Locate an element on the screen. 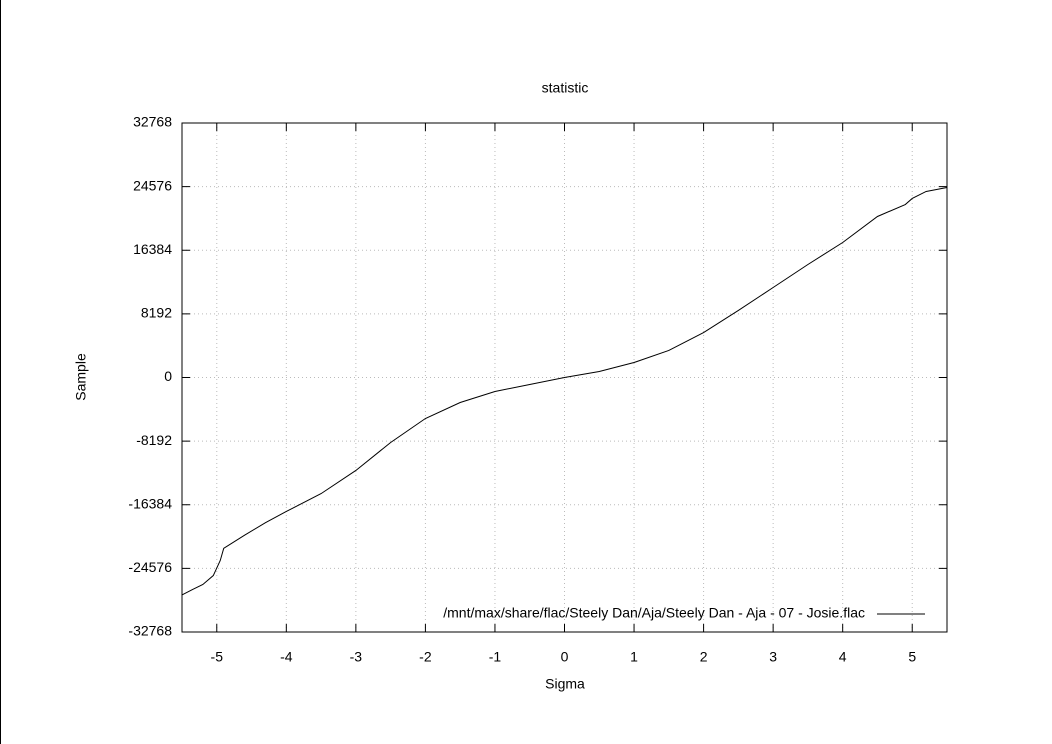 The height and width of the screenshot is (744, 1052). y-tick-label: -32768 is located at coordinates (150, 631).